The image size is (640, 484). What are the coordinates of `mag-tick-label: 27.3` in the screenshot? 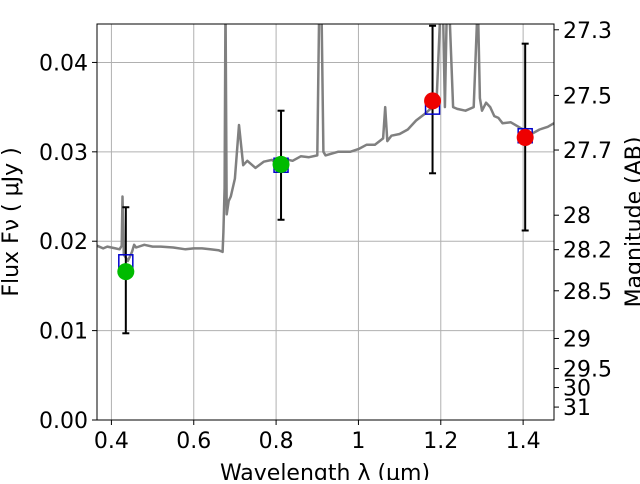 It's located at (587, 31).